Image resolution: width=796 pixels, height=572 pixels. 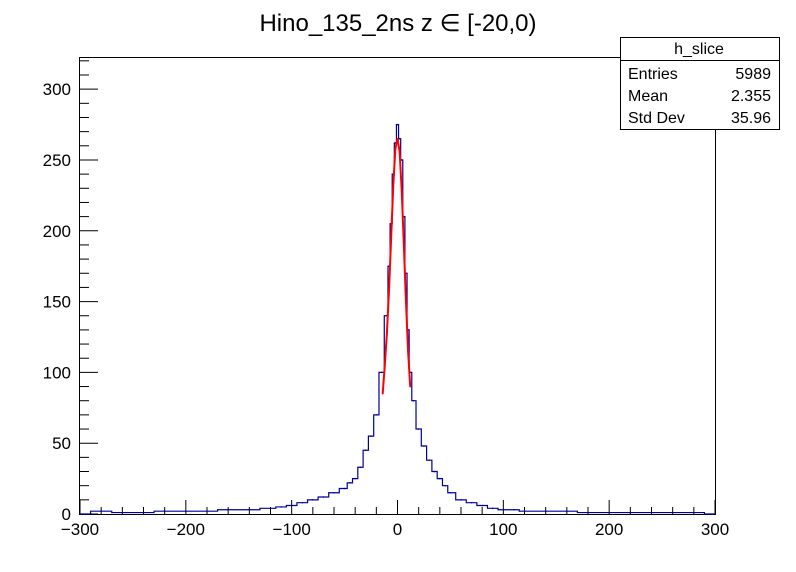 I want to click on stats-box-frame, so click(x=700, y=83).